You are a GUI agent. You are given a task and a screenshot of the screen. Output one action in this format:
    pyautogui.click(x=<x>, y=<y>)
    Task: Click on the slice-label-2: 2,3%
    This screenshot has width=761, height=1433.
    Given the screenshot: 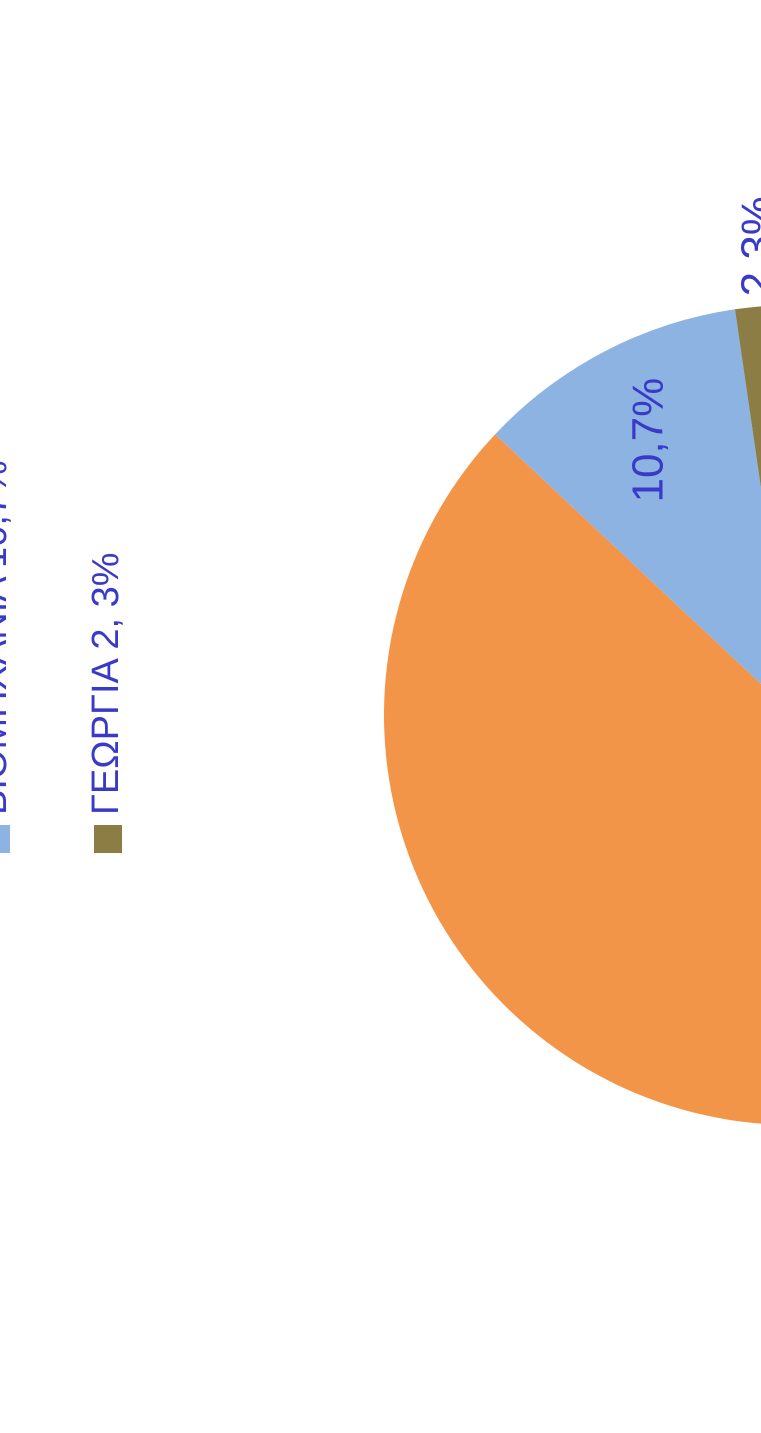 What is the action you would take?
    pyautogui.click(x=747, y=246)
    